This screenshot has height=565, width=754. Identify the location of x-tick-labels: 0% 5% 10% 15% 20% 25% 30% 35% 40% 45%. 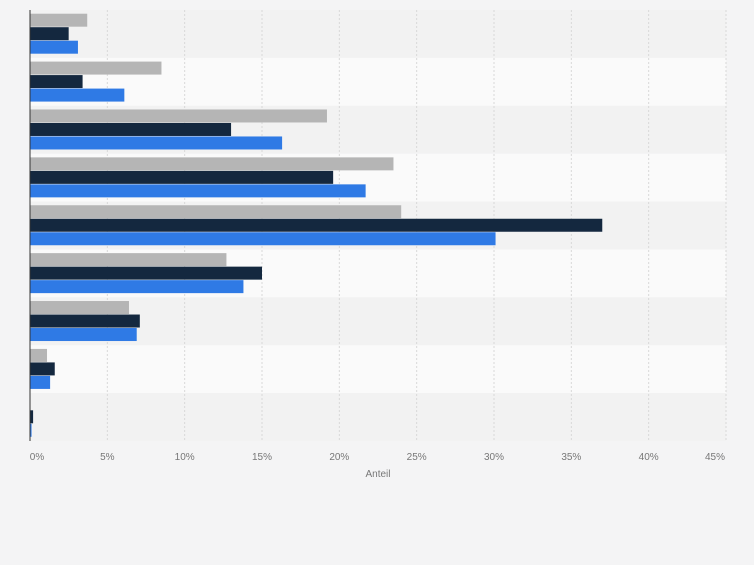
(377, 457).